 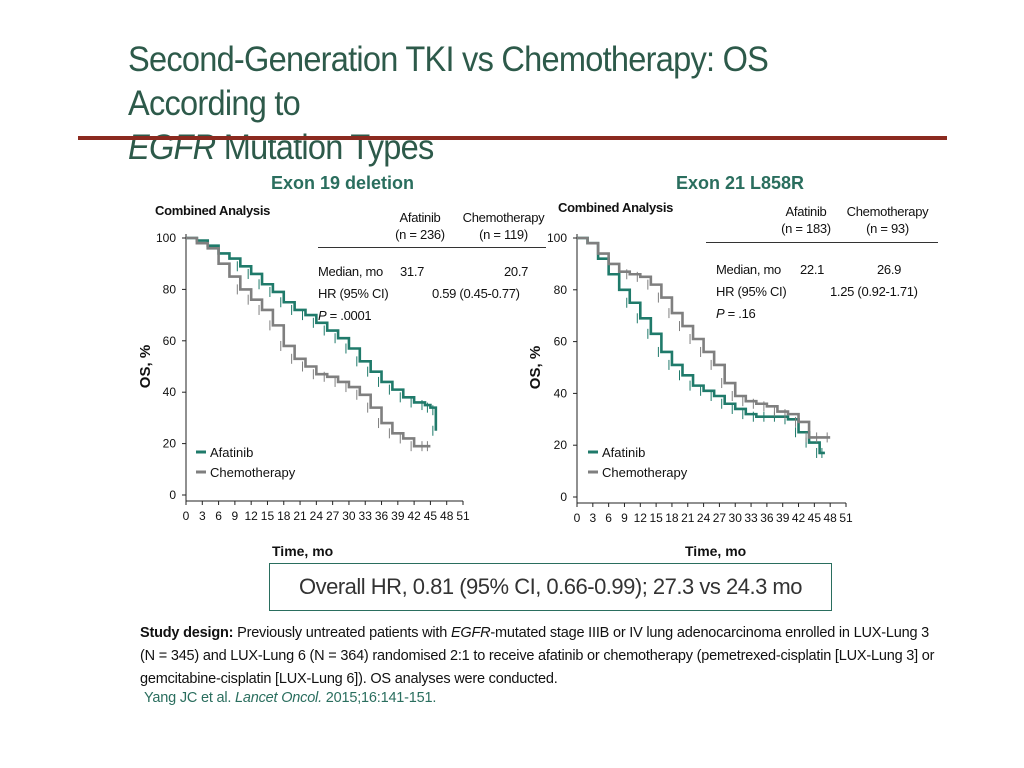 I want to click on median-chemo-left: 20.7, so click(x=516, y=271).